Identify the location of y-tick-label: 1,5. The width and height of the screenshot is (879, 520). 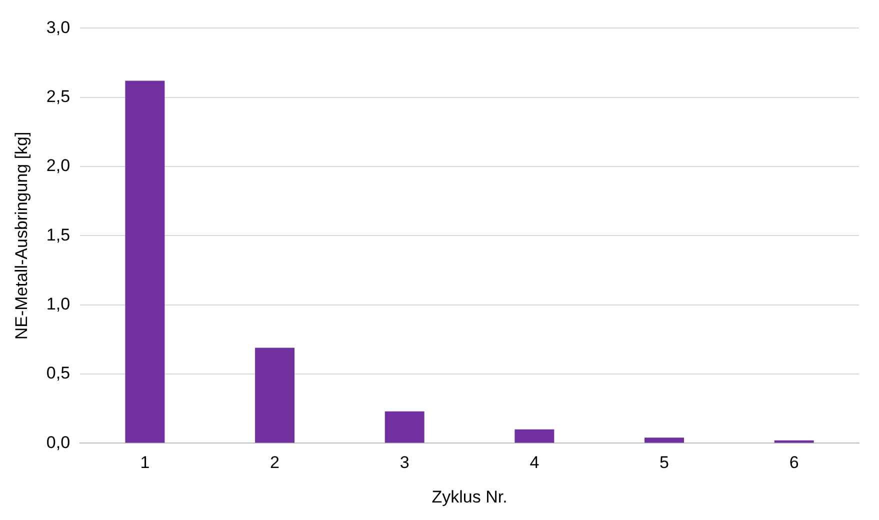
(58, 234).